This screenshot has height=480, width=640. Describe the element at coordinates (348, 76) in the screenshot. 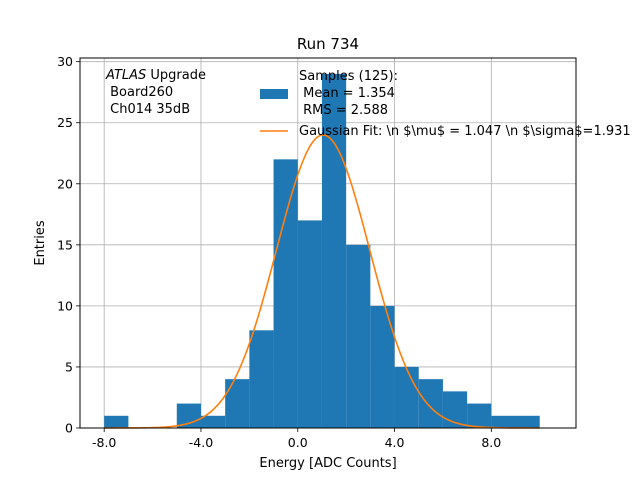

I see `legend-samples-line1: Samples (125):` at that location.